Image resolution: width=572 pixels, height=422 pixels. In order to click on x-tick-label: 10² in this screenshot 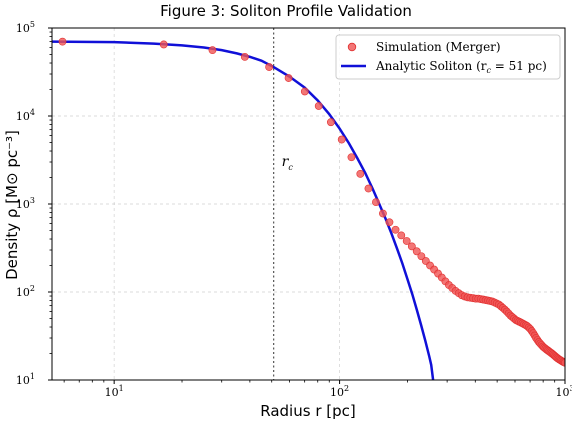, I will do `click(339, 391)`.